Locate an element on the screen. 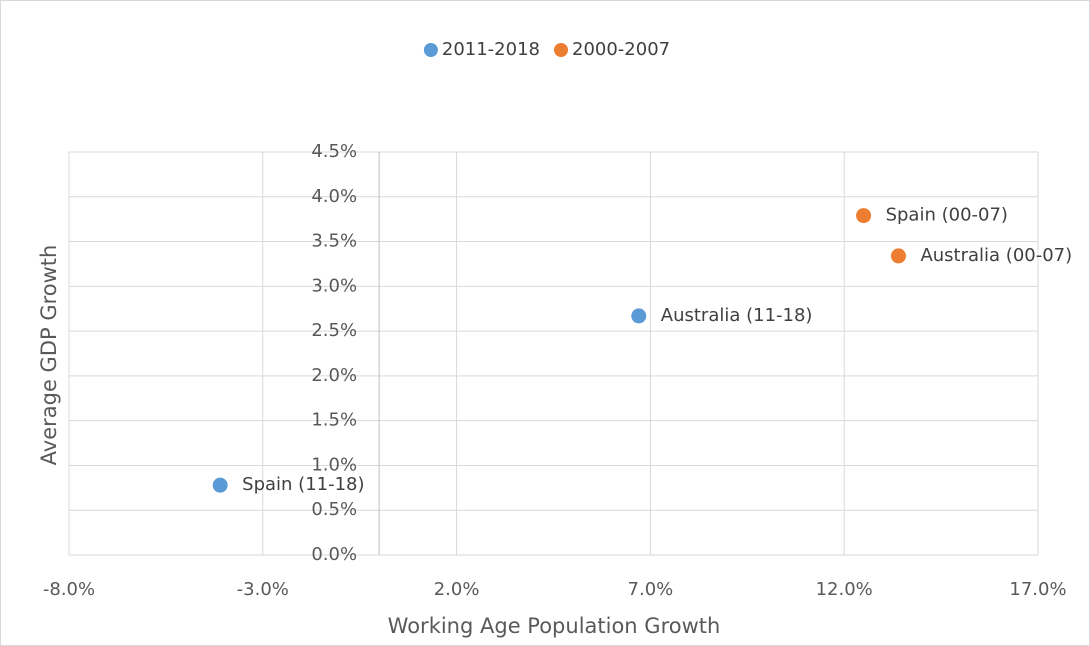 This screenshot has height=646, width=1090. legend-label: 2011-2018 is located at coordinates (491, 49).